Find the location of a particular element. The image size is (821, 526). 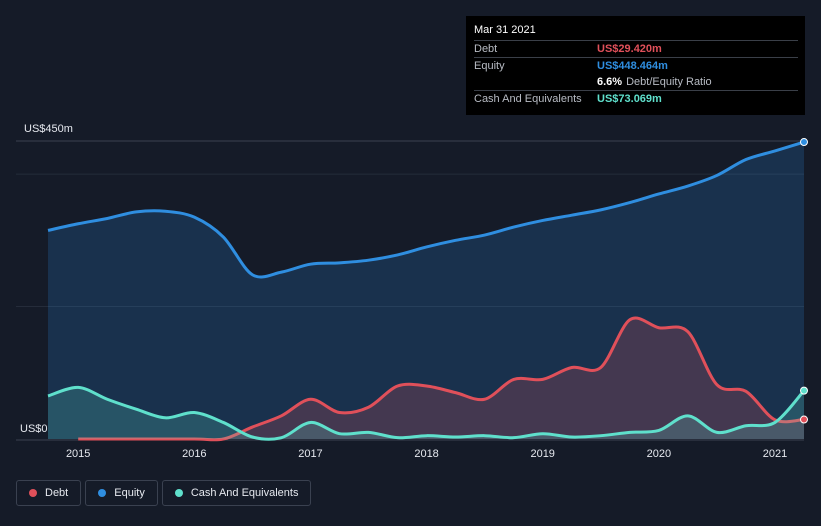

legend-item-equity: Equity is located at coordinates (121, 493).